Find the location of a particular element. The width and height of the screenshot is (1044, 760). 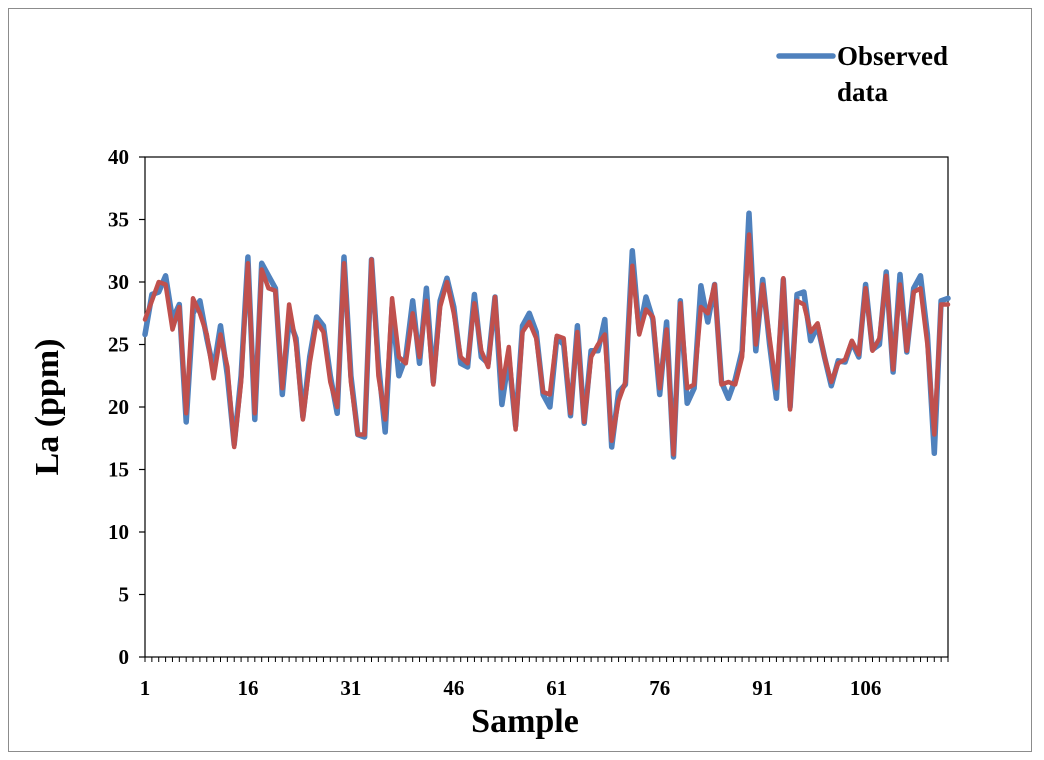

y-tick-label: 40 is located at coordinates (118, 157).